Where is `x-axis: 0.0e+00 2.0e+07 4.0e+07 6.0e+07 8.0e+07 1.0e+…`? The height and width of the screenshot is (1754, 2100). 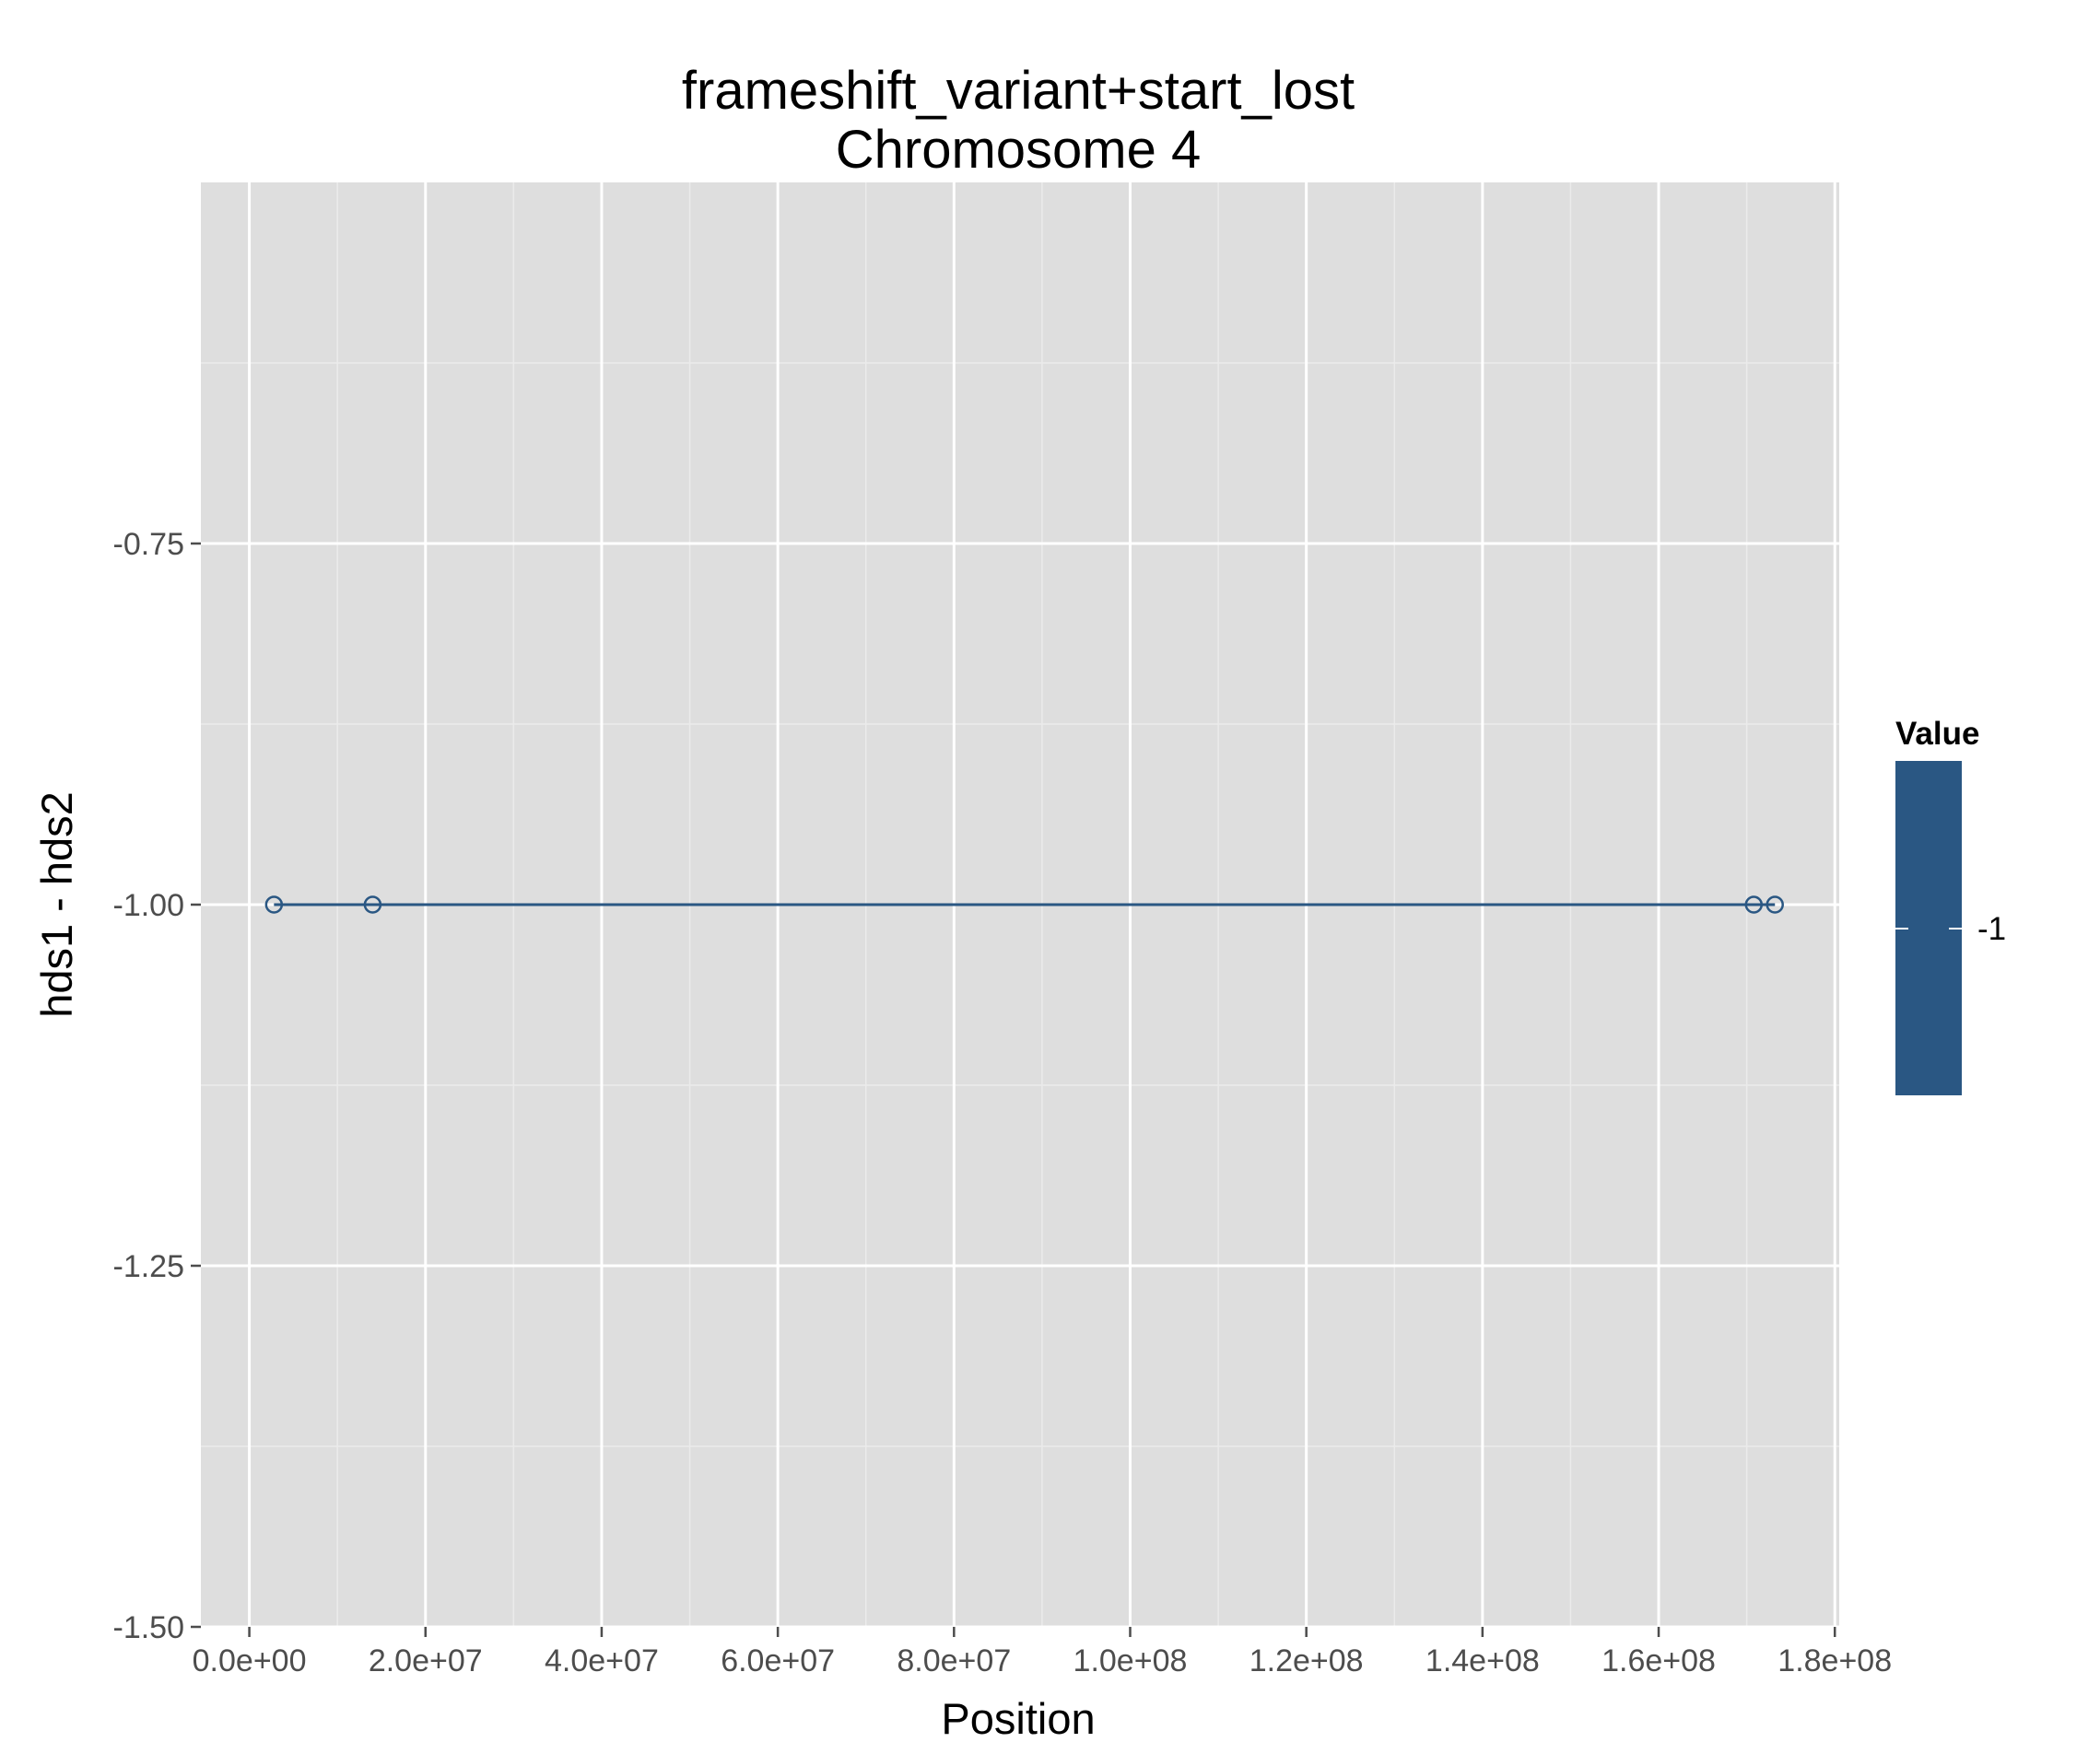
x-axis: 0.0e+00 2.0e+07 4.0e+07 6.0e+07 8.0e+07 1.0e+… is located at coordinates (1043, 1652).